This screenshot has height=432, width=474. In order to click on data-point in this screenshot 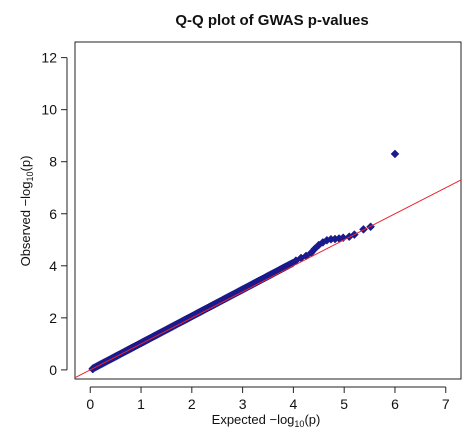, I will do `click(395, 154)`.